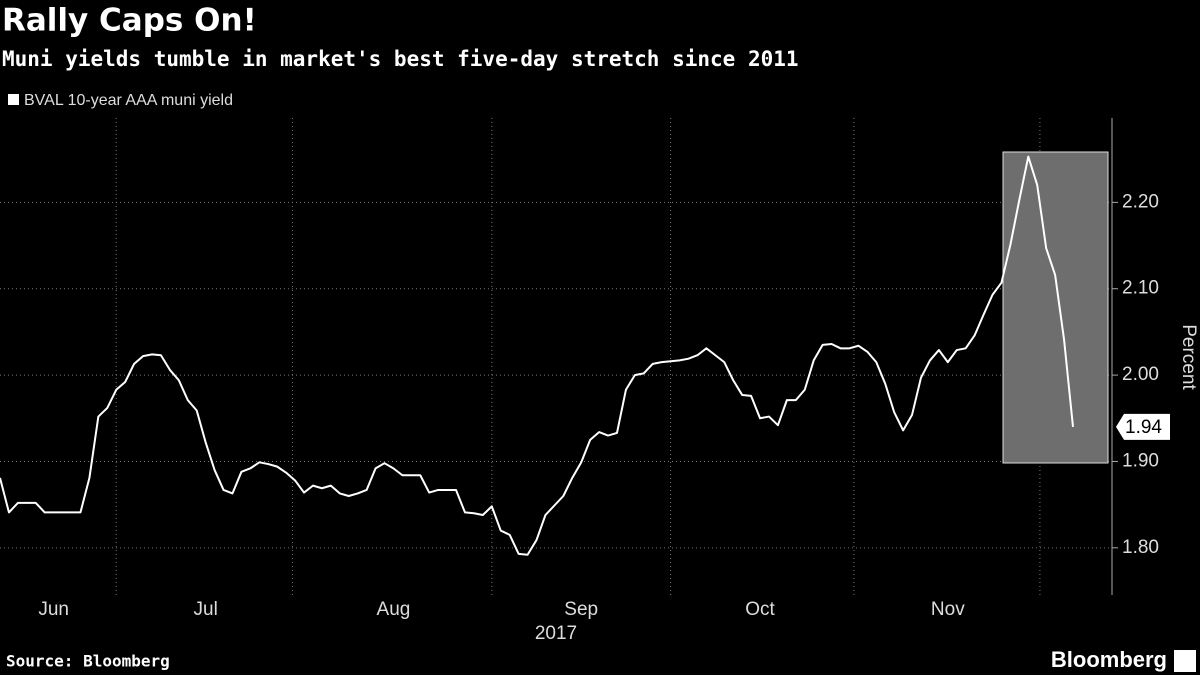 This screenshot has width=1200, height=675. What do you see at coordinates (206, 609) in the screenshot?
I see `x-tick-label: Jul` at bounding box center [206, 609].